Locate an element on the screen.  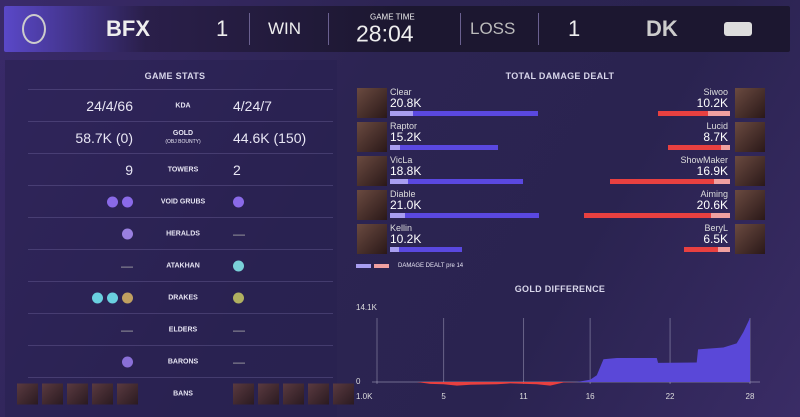
result-right: LOSS is located at coordinates (493, 28).